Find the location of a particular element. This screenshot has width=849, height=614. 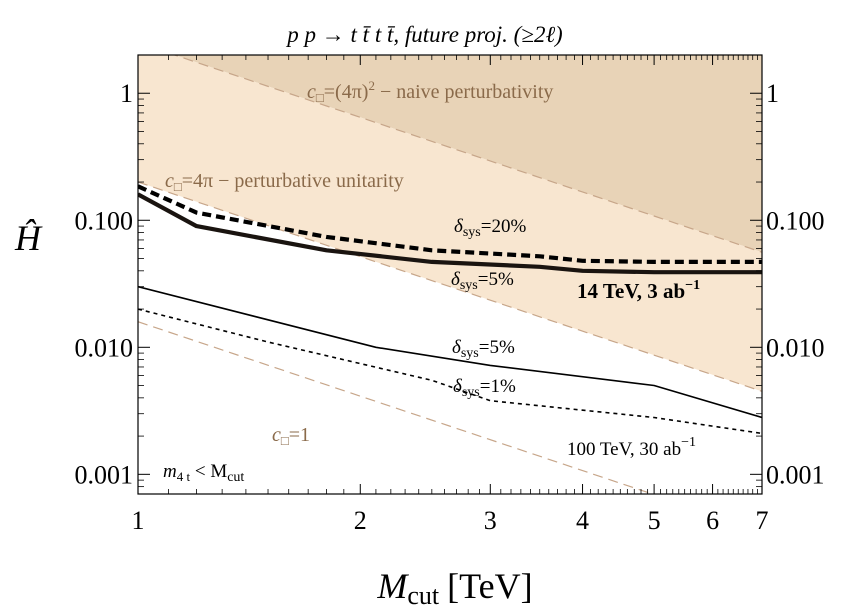

delta-sys-5-100tev-label: δsys=5% is located at coordinates (483, 349).